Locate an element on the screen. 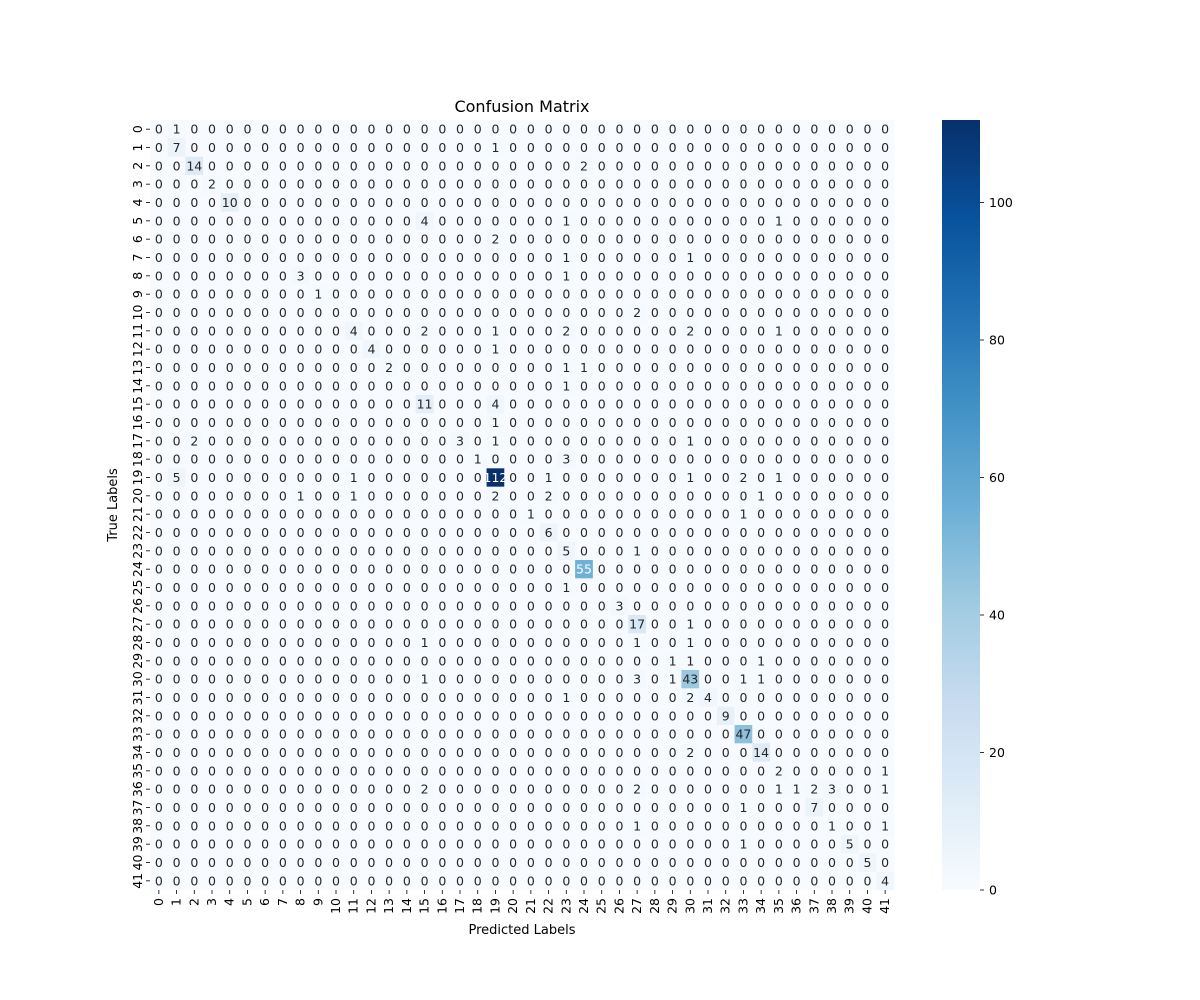 Image resolution: width=1200 pixels, height=1000 pixels. cell-value-label: 1 is located at coordinates (885, 789).